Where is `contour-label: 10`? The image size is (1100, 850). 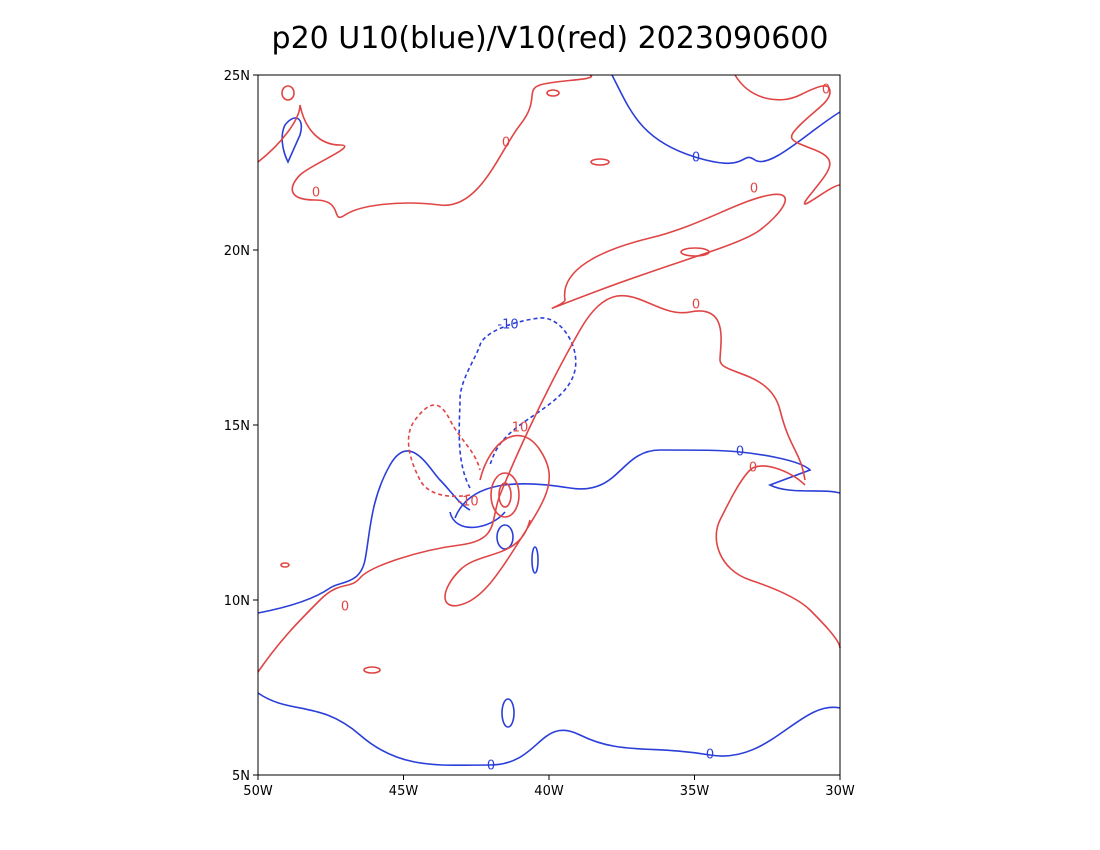
contour-label: 10 is located at coordinates (520, 428).